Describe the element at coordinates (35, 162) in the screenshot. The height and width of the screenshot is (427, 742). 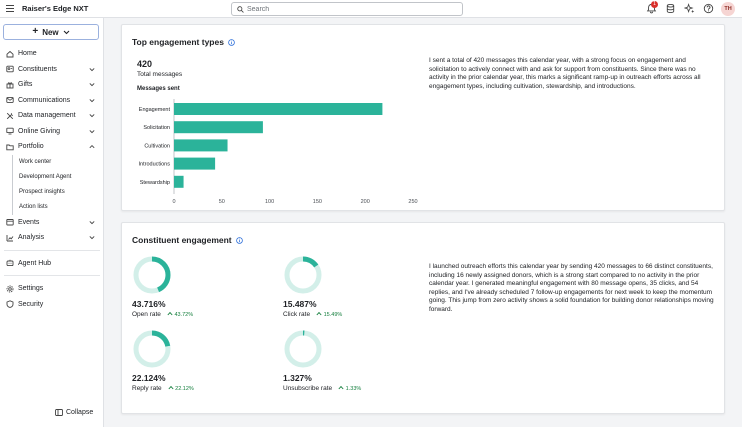
I see `sidebar-subitem-work-center: Work center` at that location.